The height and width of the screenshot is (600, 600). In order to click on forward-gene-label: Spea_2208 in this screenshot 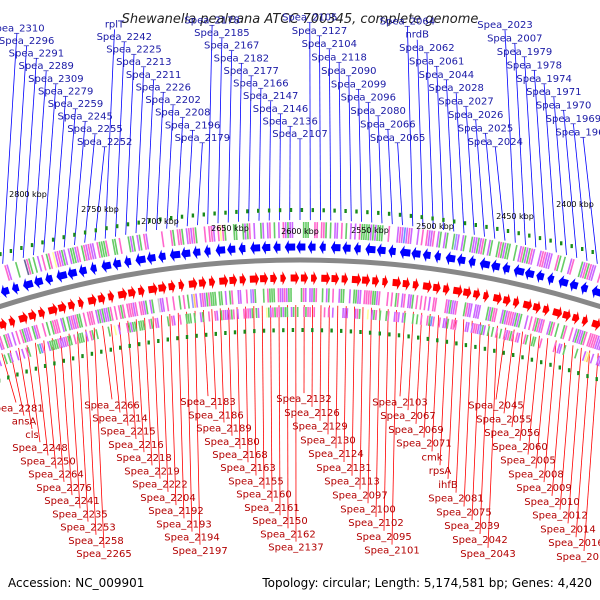, I will do `click(182, 113)`.